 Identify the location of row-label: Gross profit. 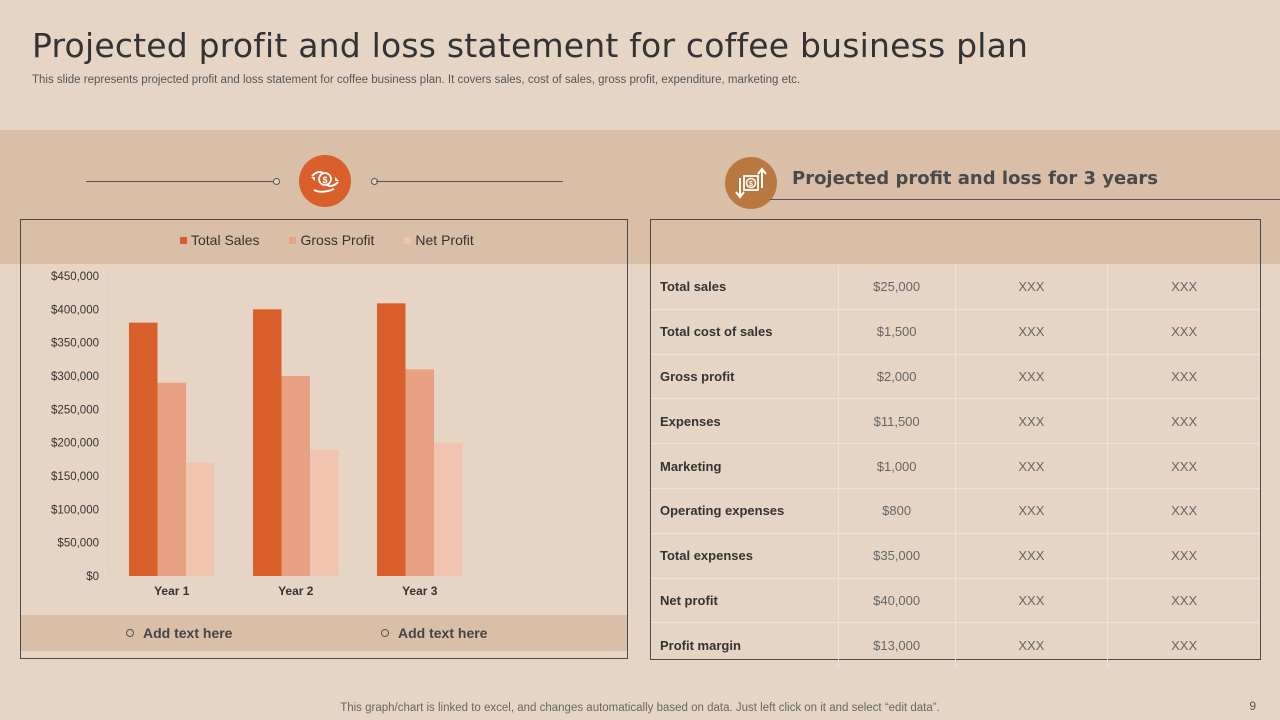
(745, 377).